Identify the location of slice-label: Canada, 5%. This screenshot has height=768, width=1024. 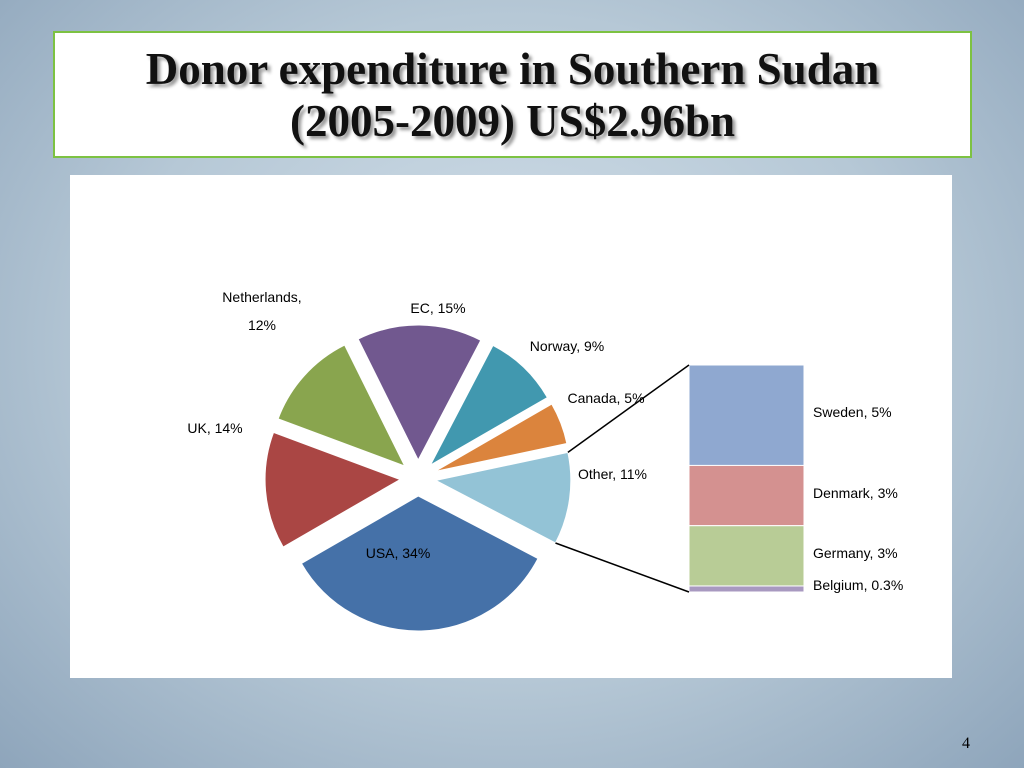
(606, 398).